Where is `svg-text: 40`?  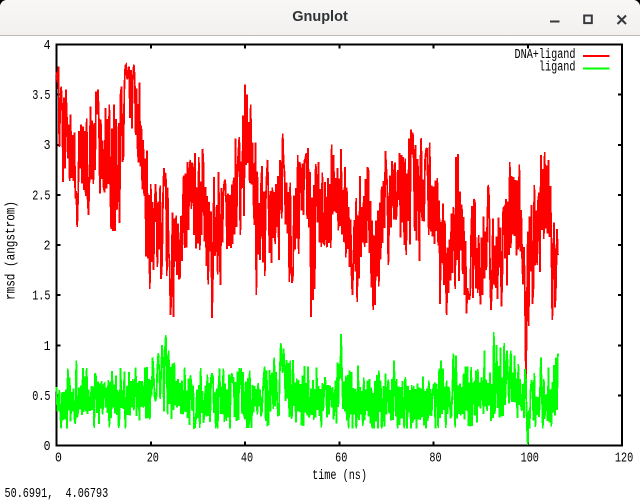
svg-text: 40 is located at coordinates (247, 459).